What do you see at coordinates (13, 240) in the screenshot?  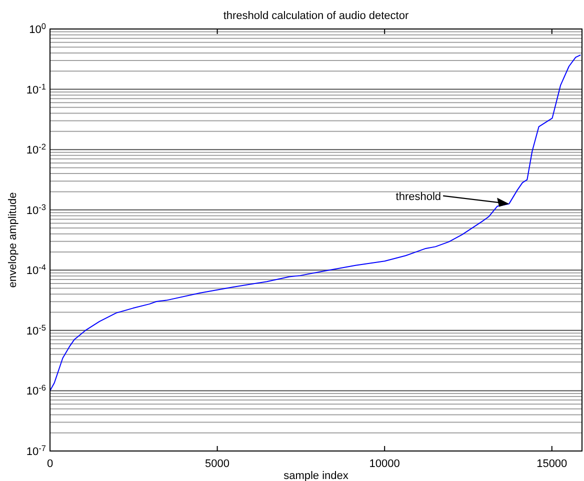 I see `y-axis-title: envelope amplitude` at bounding box center [13, 240].